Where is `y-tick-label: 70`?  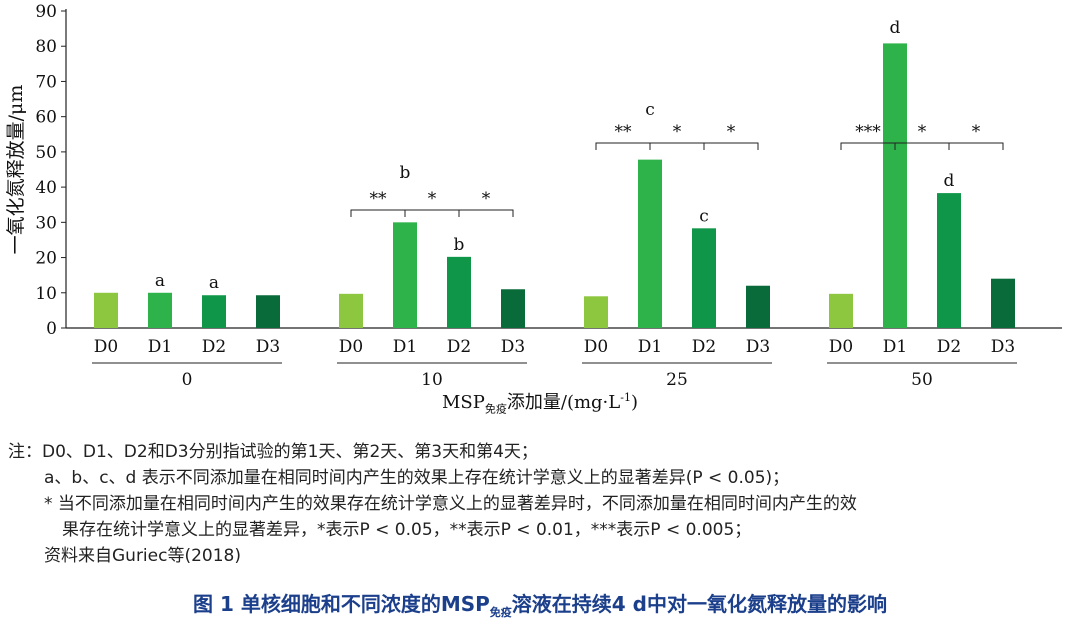
y-tick-label: 70 is located at coordinates (46, 82).